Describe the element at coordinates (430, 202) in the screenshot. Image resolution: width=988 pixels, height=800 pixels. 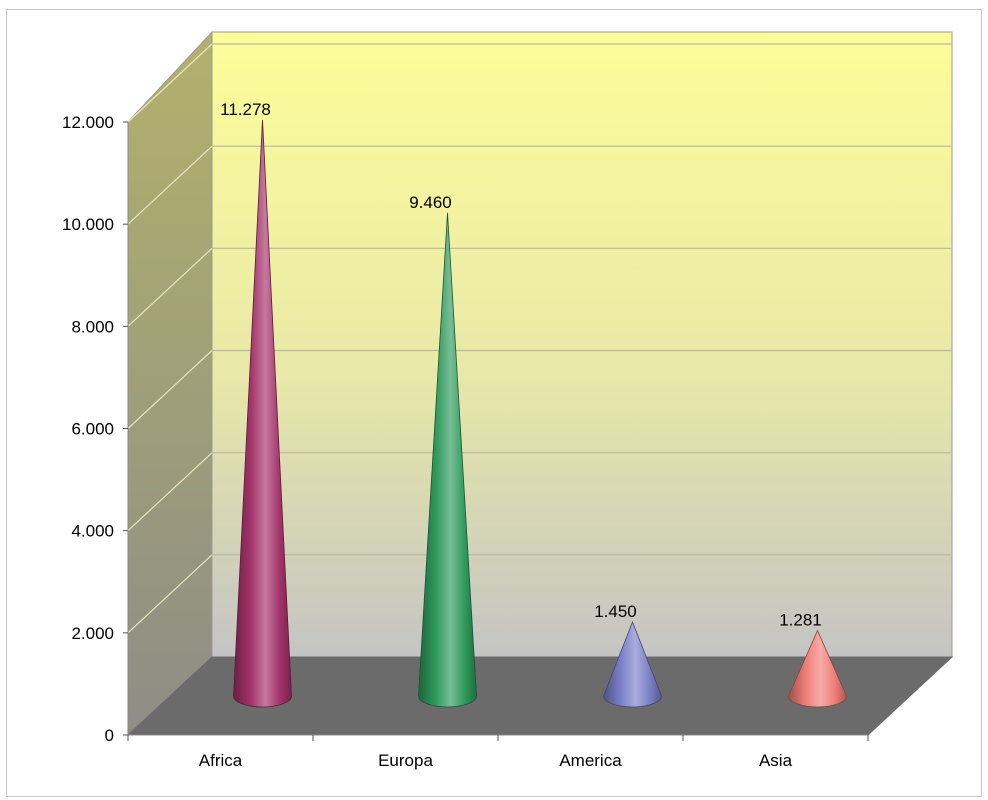
I see `data-label: 9.460` at that location.